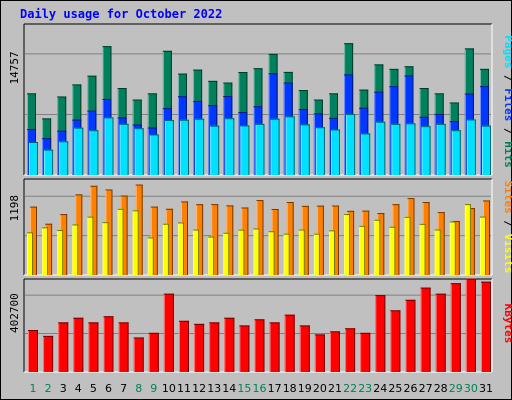 The height and width of the screenshot is (400, 512). Describe the element at coordinates (290, 388) in the screenshot. I see `x-tick-label: 18` at that location.